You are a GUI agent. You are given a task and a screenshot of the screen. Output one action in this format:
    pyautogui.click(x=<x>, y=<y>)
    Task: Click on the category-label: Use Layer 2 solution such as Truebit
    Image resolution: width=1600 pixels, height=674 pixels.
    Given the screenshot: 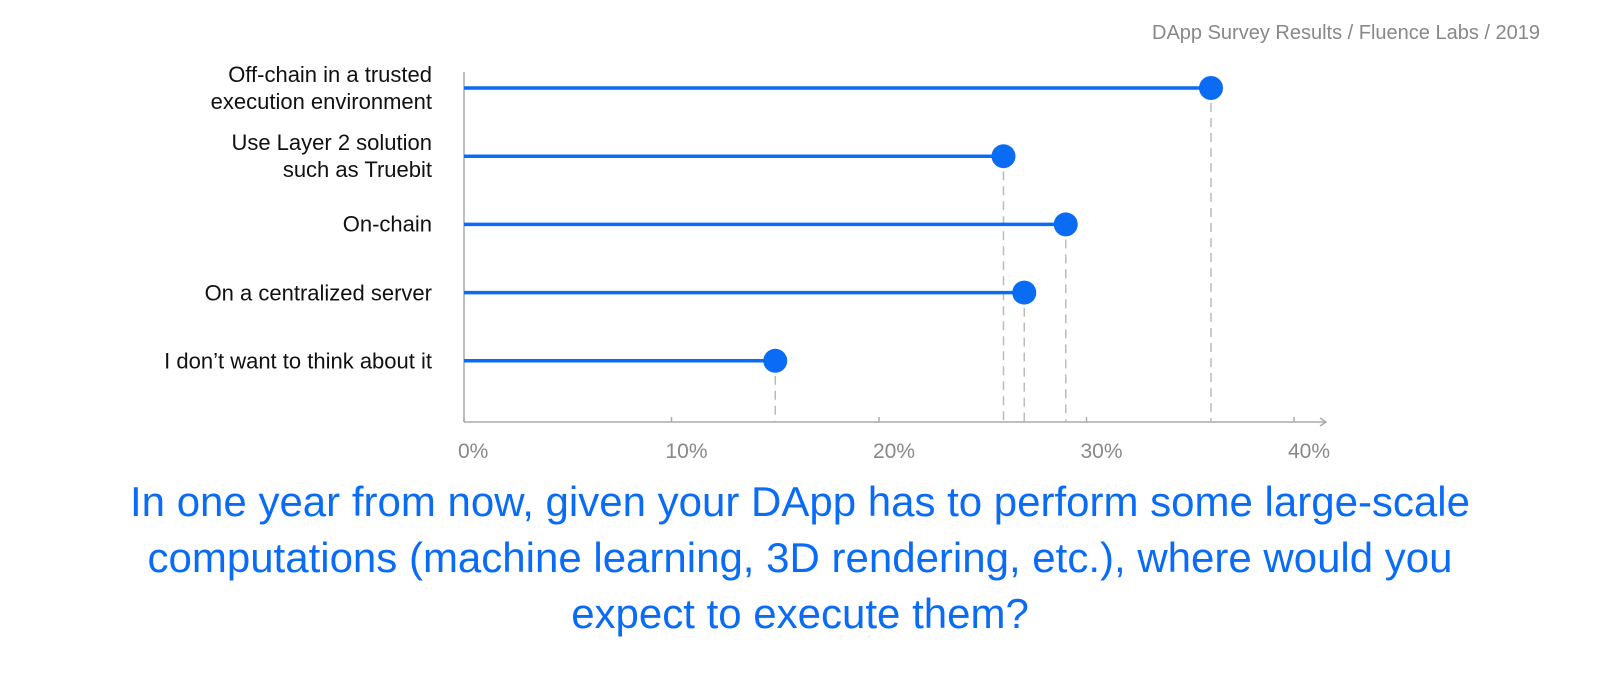 What is the action you would take?
    pyautogui.click(x=331, y=156)
    